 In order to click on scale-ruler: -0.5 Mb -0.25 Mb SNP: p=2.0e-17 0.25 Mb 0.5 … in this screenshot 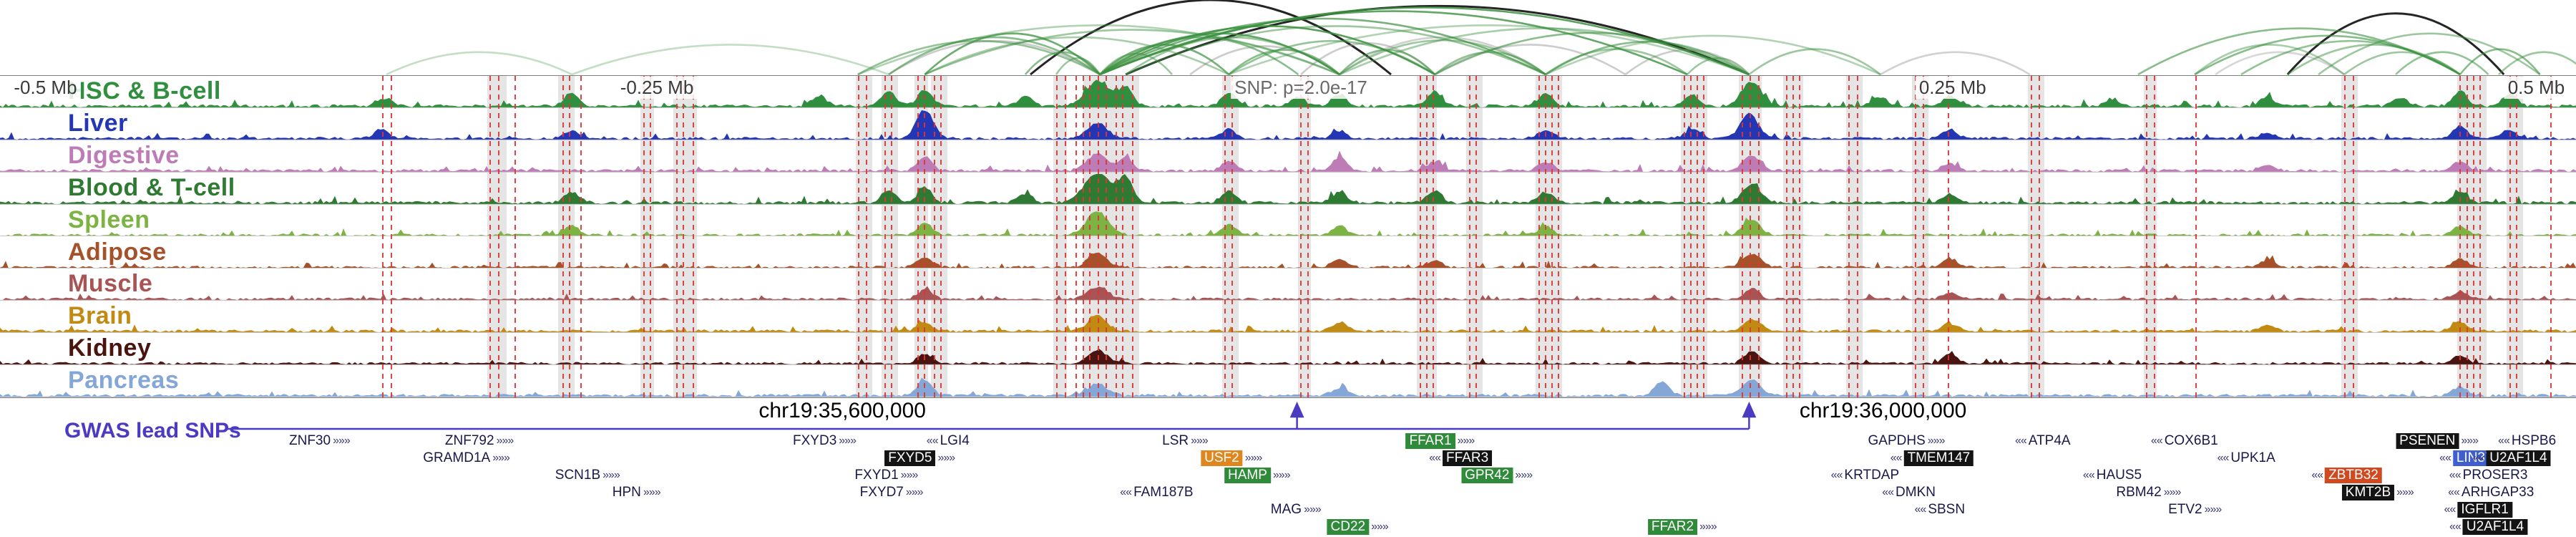, I will do `click(1288, 89)`.